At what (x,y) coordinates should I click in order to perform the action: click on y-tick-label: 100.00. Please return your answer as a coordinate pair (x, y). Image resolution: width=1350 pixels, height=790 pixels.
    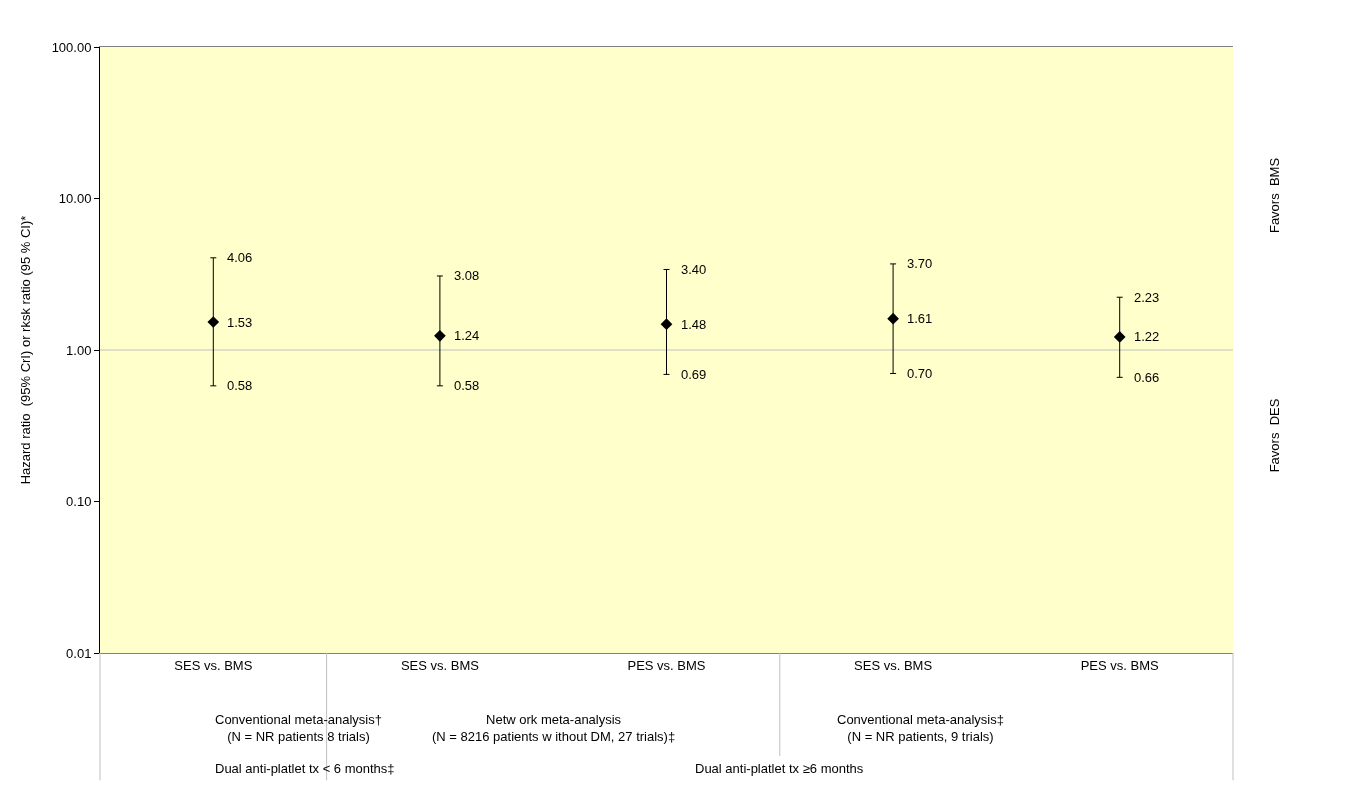
    Looking at the image, I should click on (71, 47).